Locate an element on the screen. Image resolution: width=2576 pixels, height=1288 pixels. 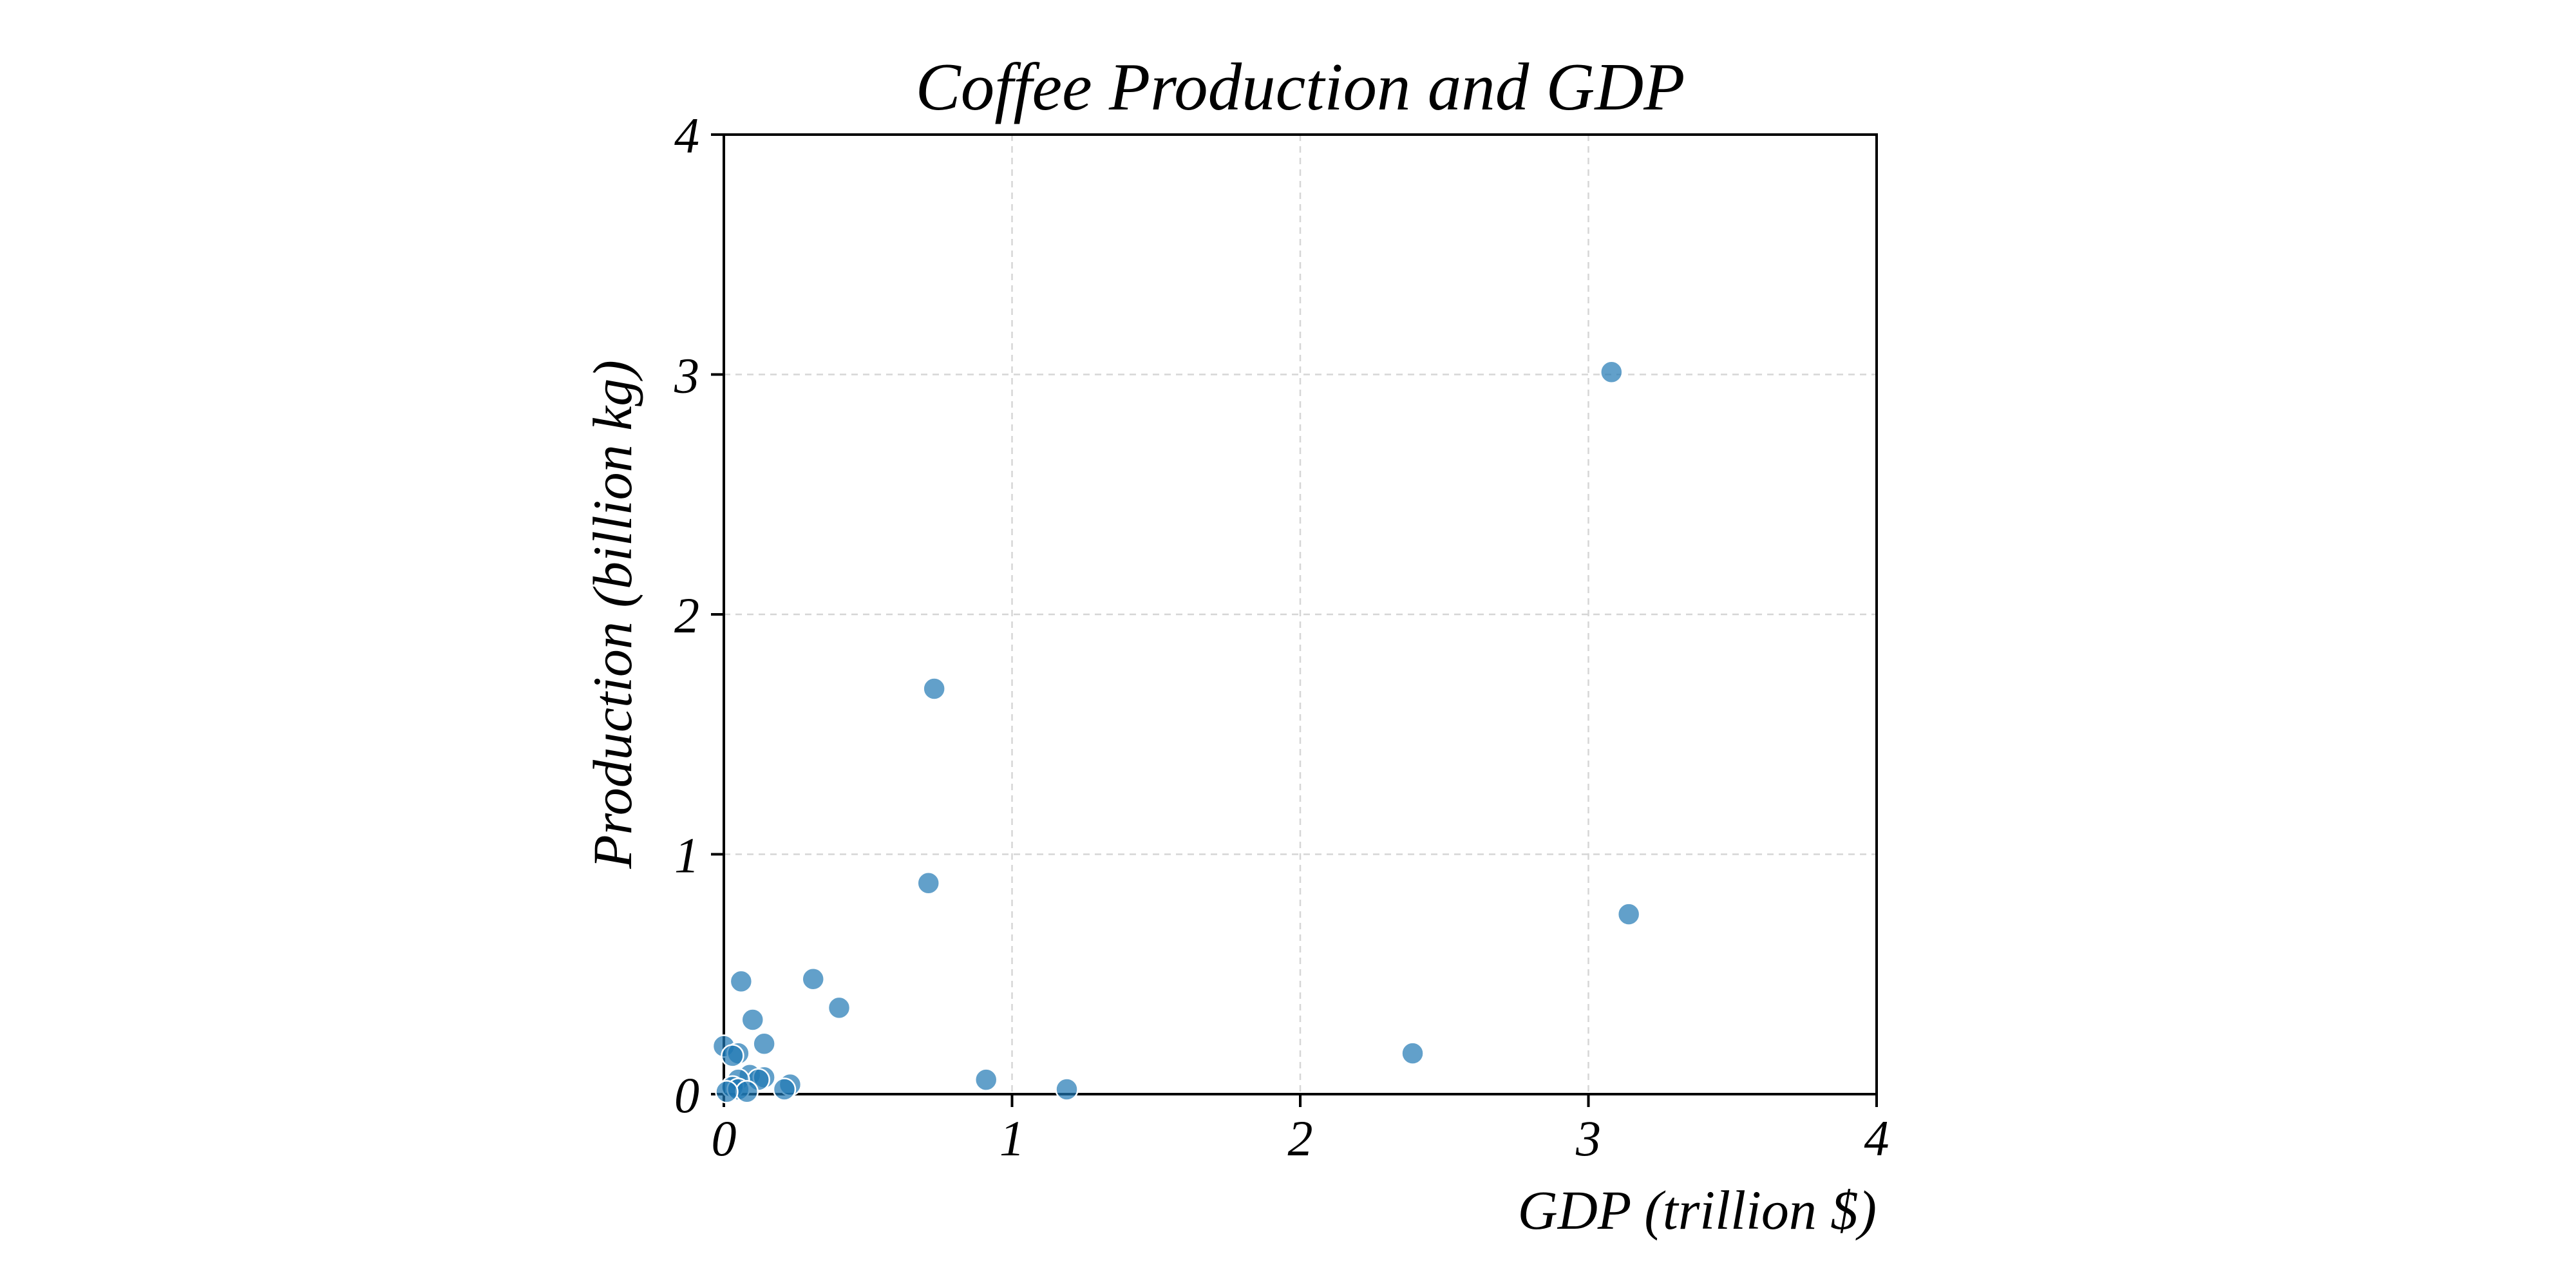
x-tick-label: 3 is located at coordinates (1588, 1138).